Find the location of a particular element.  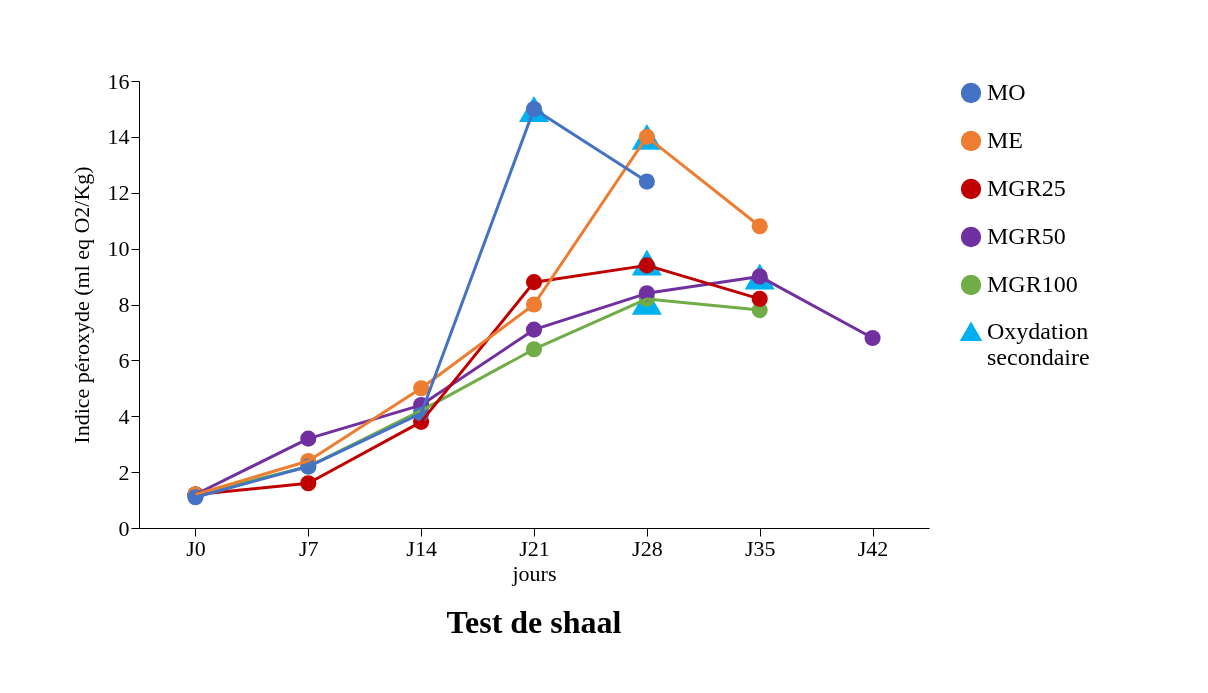

y-tick-label: 16 is located at coordinates (118, 81).